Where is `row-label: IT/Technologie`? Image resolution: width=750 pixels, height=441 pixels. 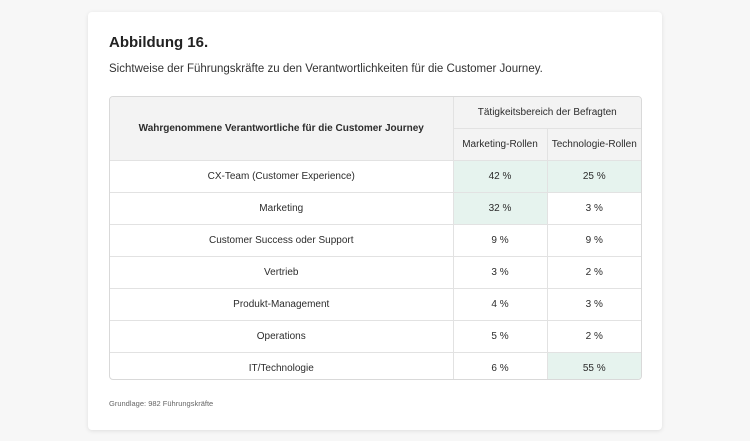 row-label: IT/Technologie is located at coordinates (282, 365).